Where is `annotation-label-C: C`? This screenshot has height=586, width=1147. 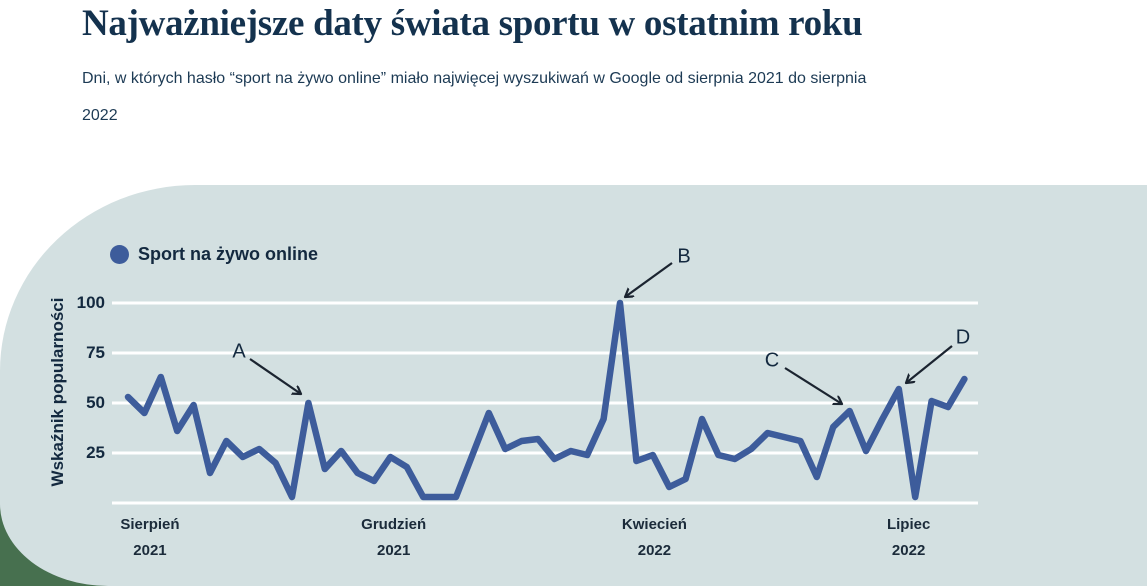
annotation-label-C: C is located at coordinates (772, 360).